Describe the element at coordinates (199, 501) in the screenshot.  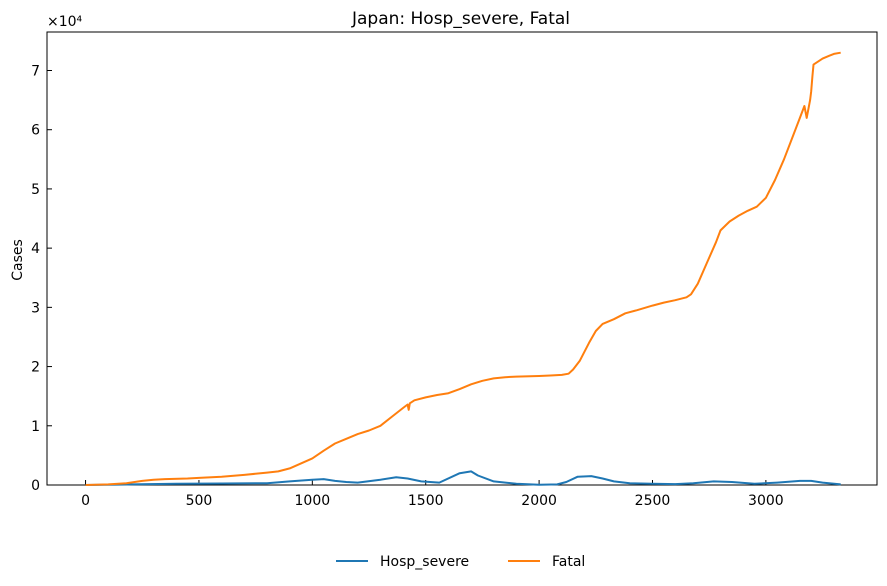
I see `x-tick-label: 500` at that location.